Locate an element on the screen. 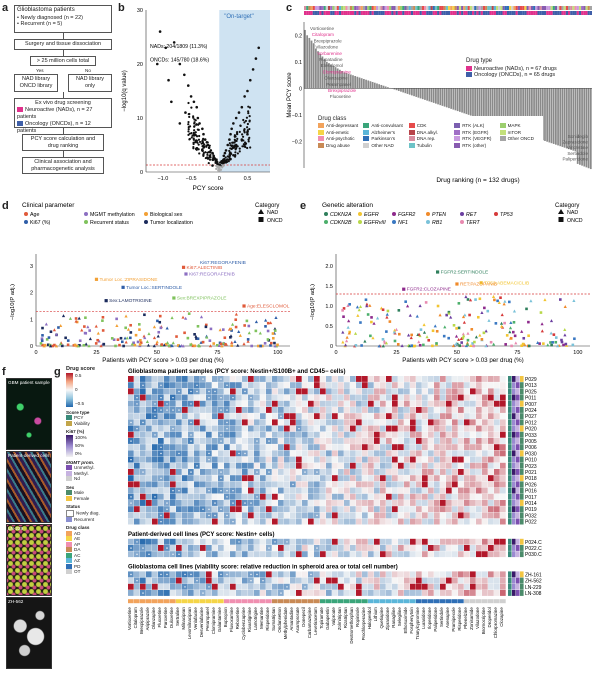 This screenshot has width=600, height=699. x-axis-label: Drug ranking (n = 132 drugs) is located at coordinates (477, 180).